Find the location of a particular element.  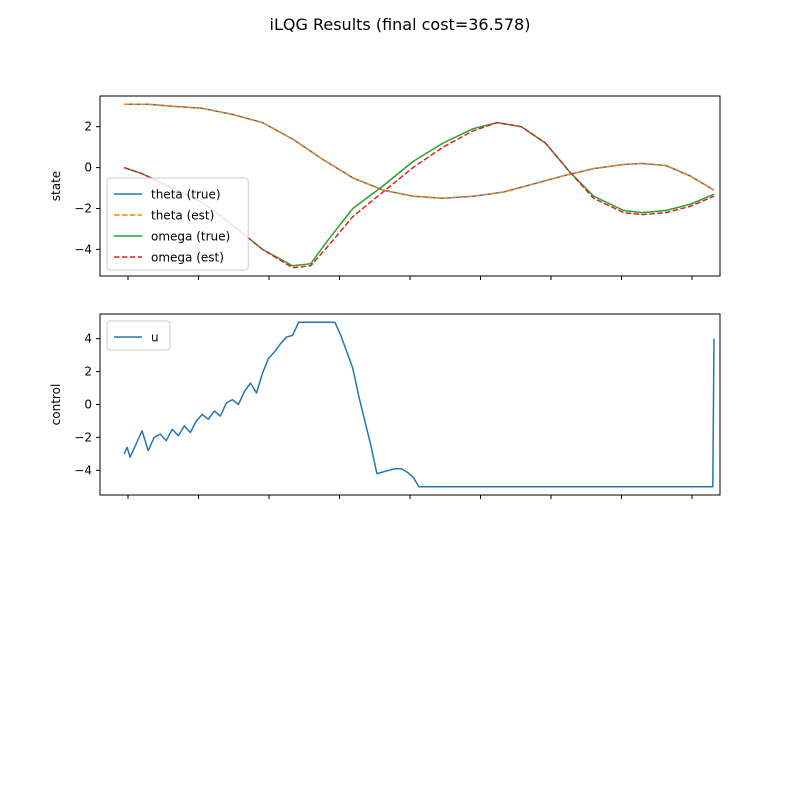

legend-label: u is located at coordinates (155, 338).